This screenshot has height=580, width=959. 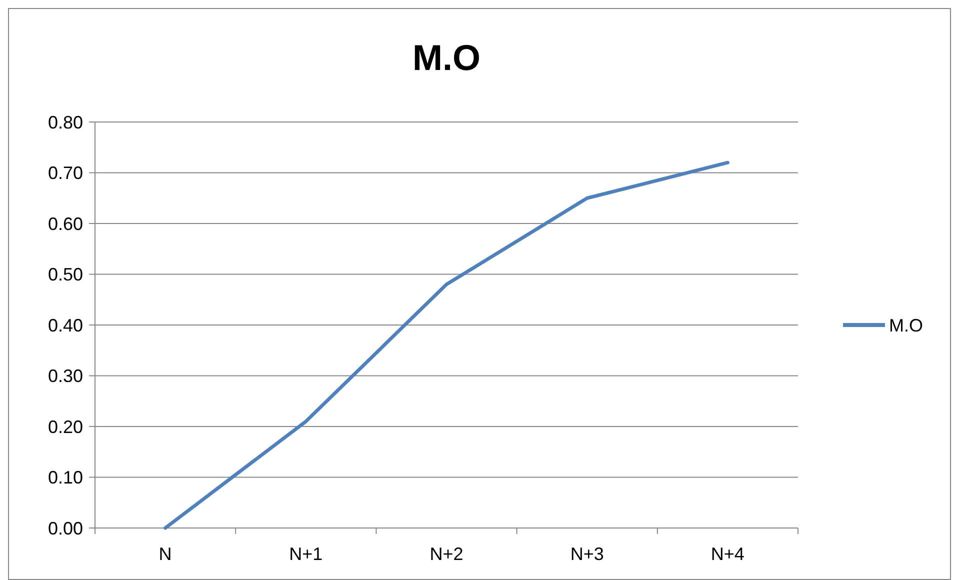 What do you see at coordinates (65, 224) in the screenshot?
I see `y-tick-label: 0.60` at bounding box center [65, 224].